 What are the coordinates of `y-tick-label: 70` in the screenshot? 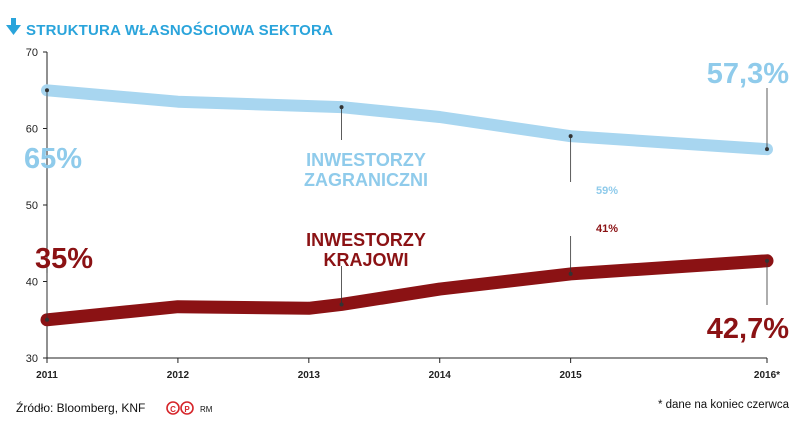 It's located at (32, 53).